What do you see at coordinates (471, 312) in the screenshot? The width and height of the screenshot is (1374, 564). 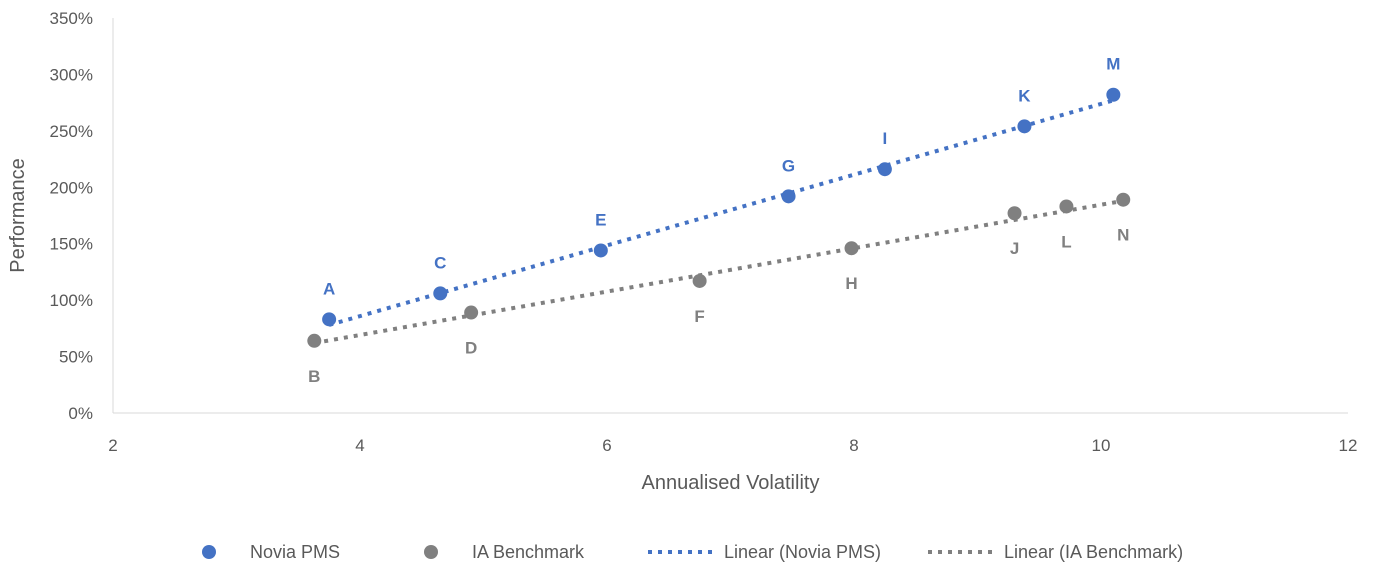 I see `data-point-d` at bounding box center [471, 312].